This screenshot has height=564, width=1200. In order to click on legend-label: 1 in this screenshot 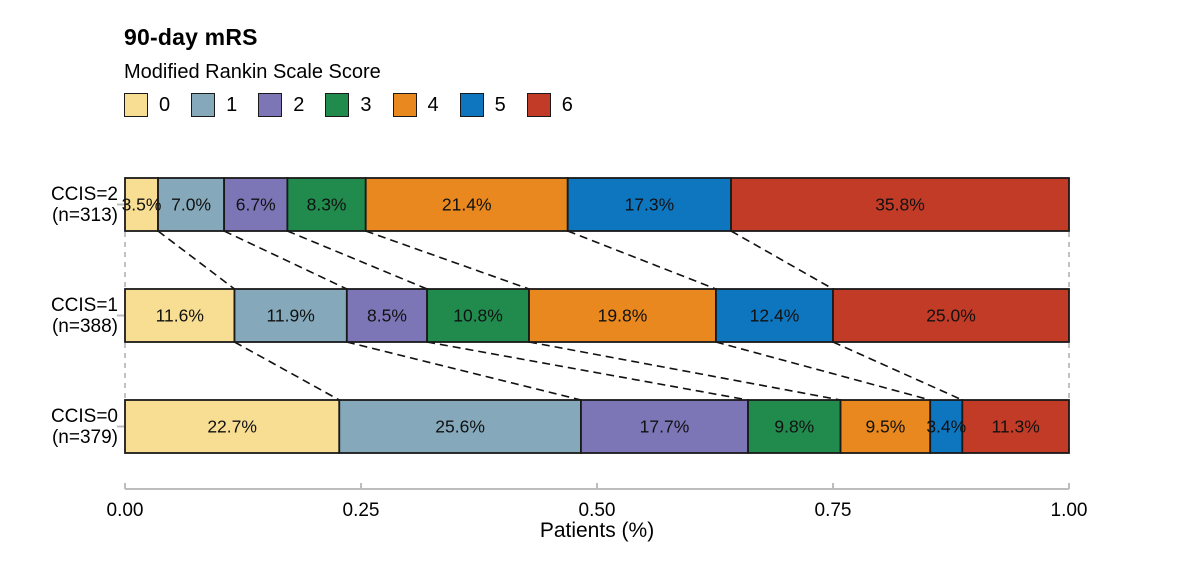, I will do `click(232, 105)`.